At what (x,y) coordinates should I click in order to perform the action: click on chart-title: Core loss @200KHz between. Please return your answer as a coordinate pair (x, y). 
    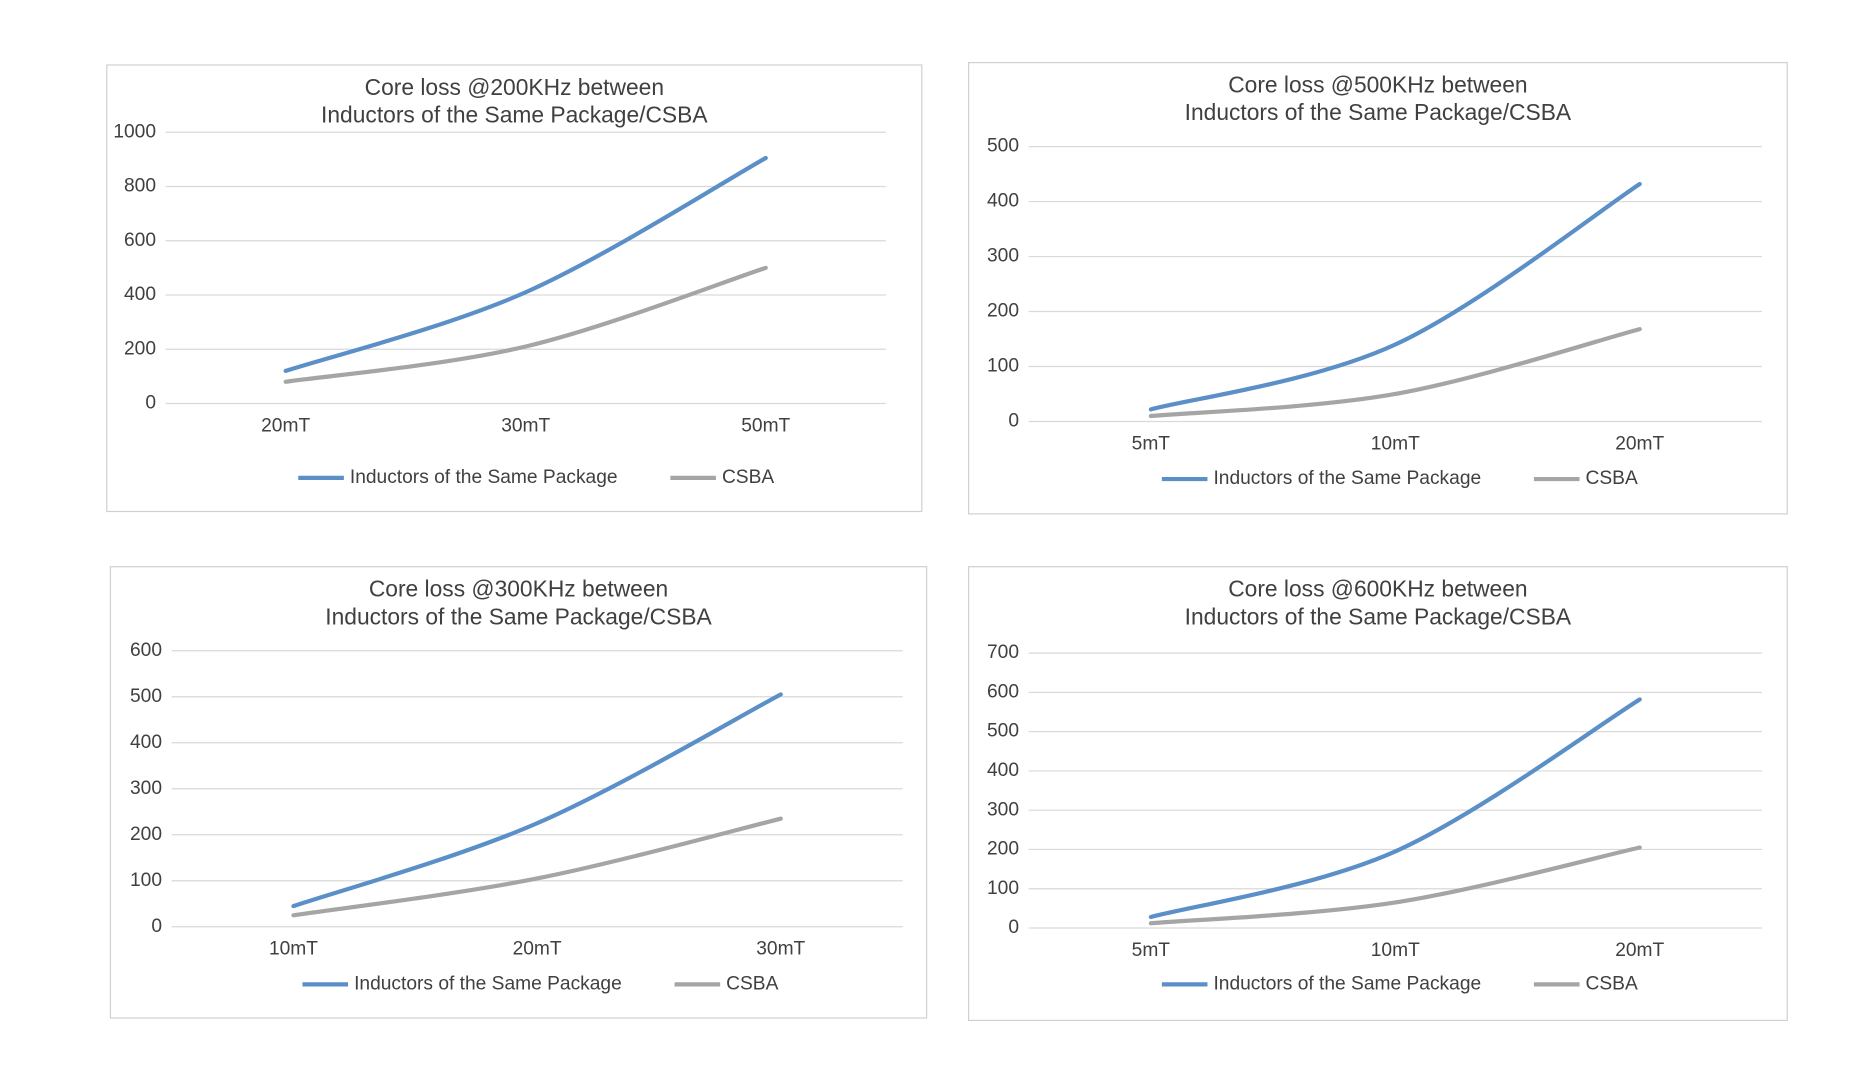
    Looking at the image, I should click on (514, 87).